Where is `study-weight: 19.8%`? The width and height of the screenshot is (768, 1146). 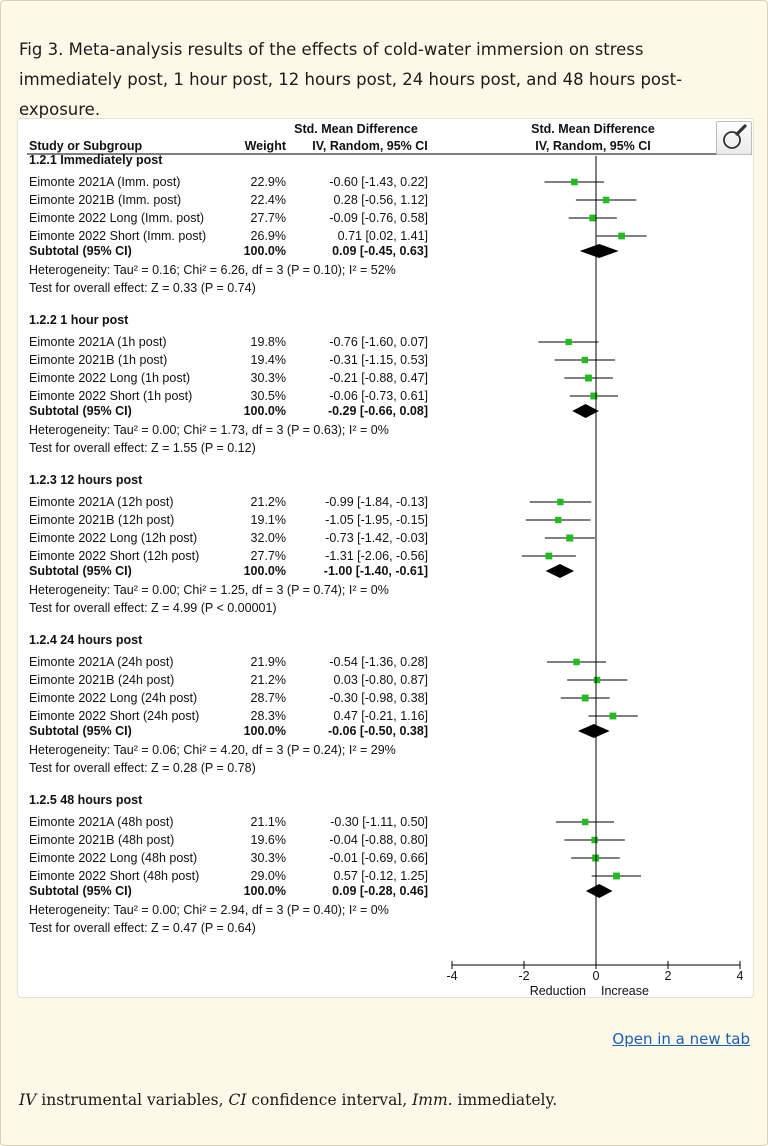 study-weight: 19.8% is located at coordinates (268, 342).